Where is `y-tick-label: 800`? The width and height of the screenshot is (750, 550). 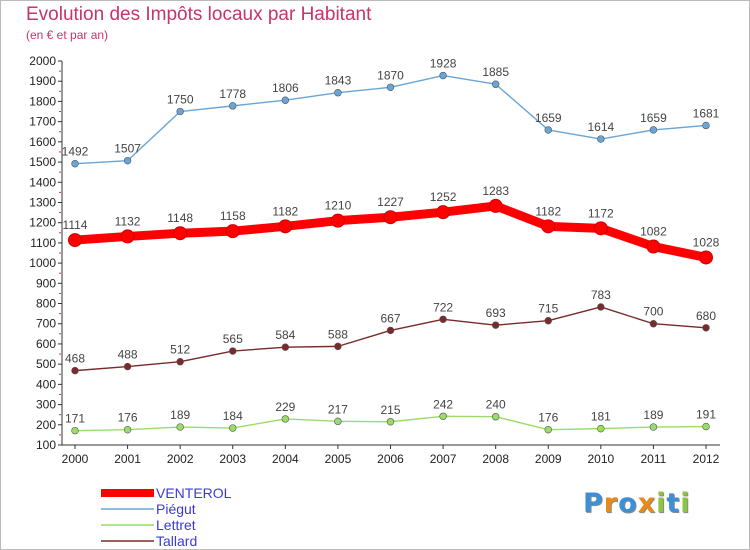
y-tick-label: 800 is located at coordinates (46, 304).